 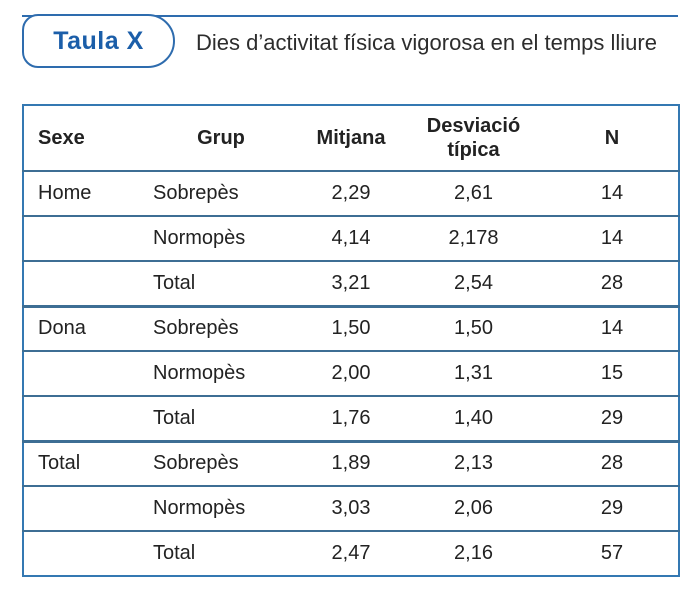 I want to click on table-header-row: Sexe Grup Mitjana Desviació típica N, so click(x=351, y=138).